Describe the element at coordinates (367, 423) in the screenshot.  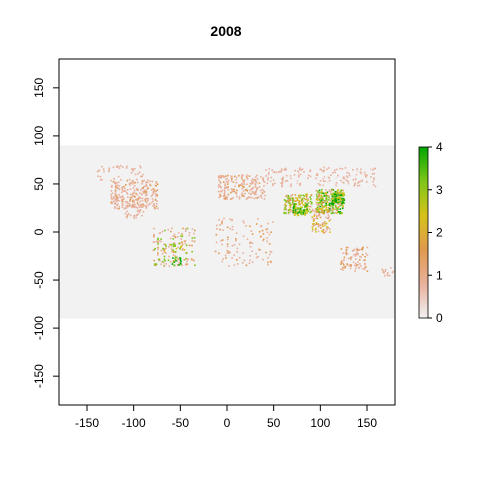
I see `x-tick-label: 150` at that location.